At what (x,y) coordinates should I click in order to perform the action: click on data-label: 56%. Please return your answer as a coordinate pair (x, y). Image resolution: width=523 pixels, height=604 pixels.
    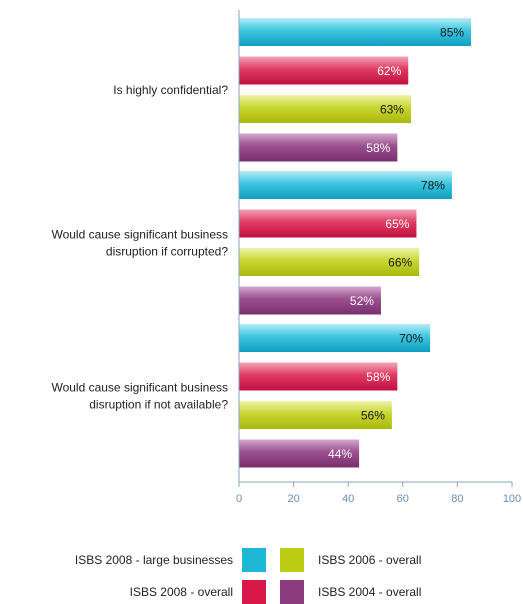
    Looking at the image, I should click on (373, 416).